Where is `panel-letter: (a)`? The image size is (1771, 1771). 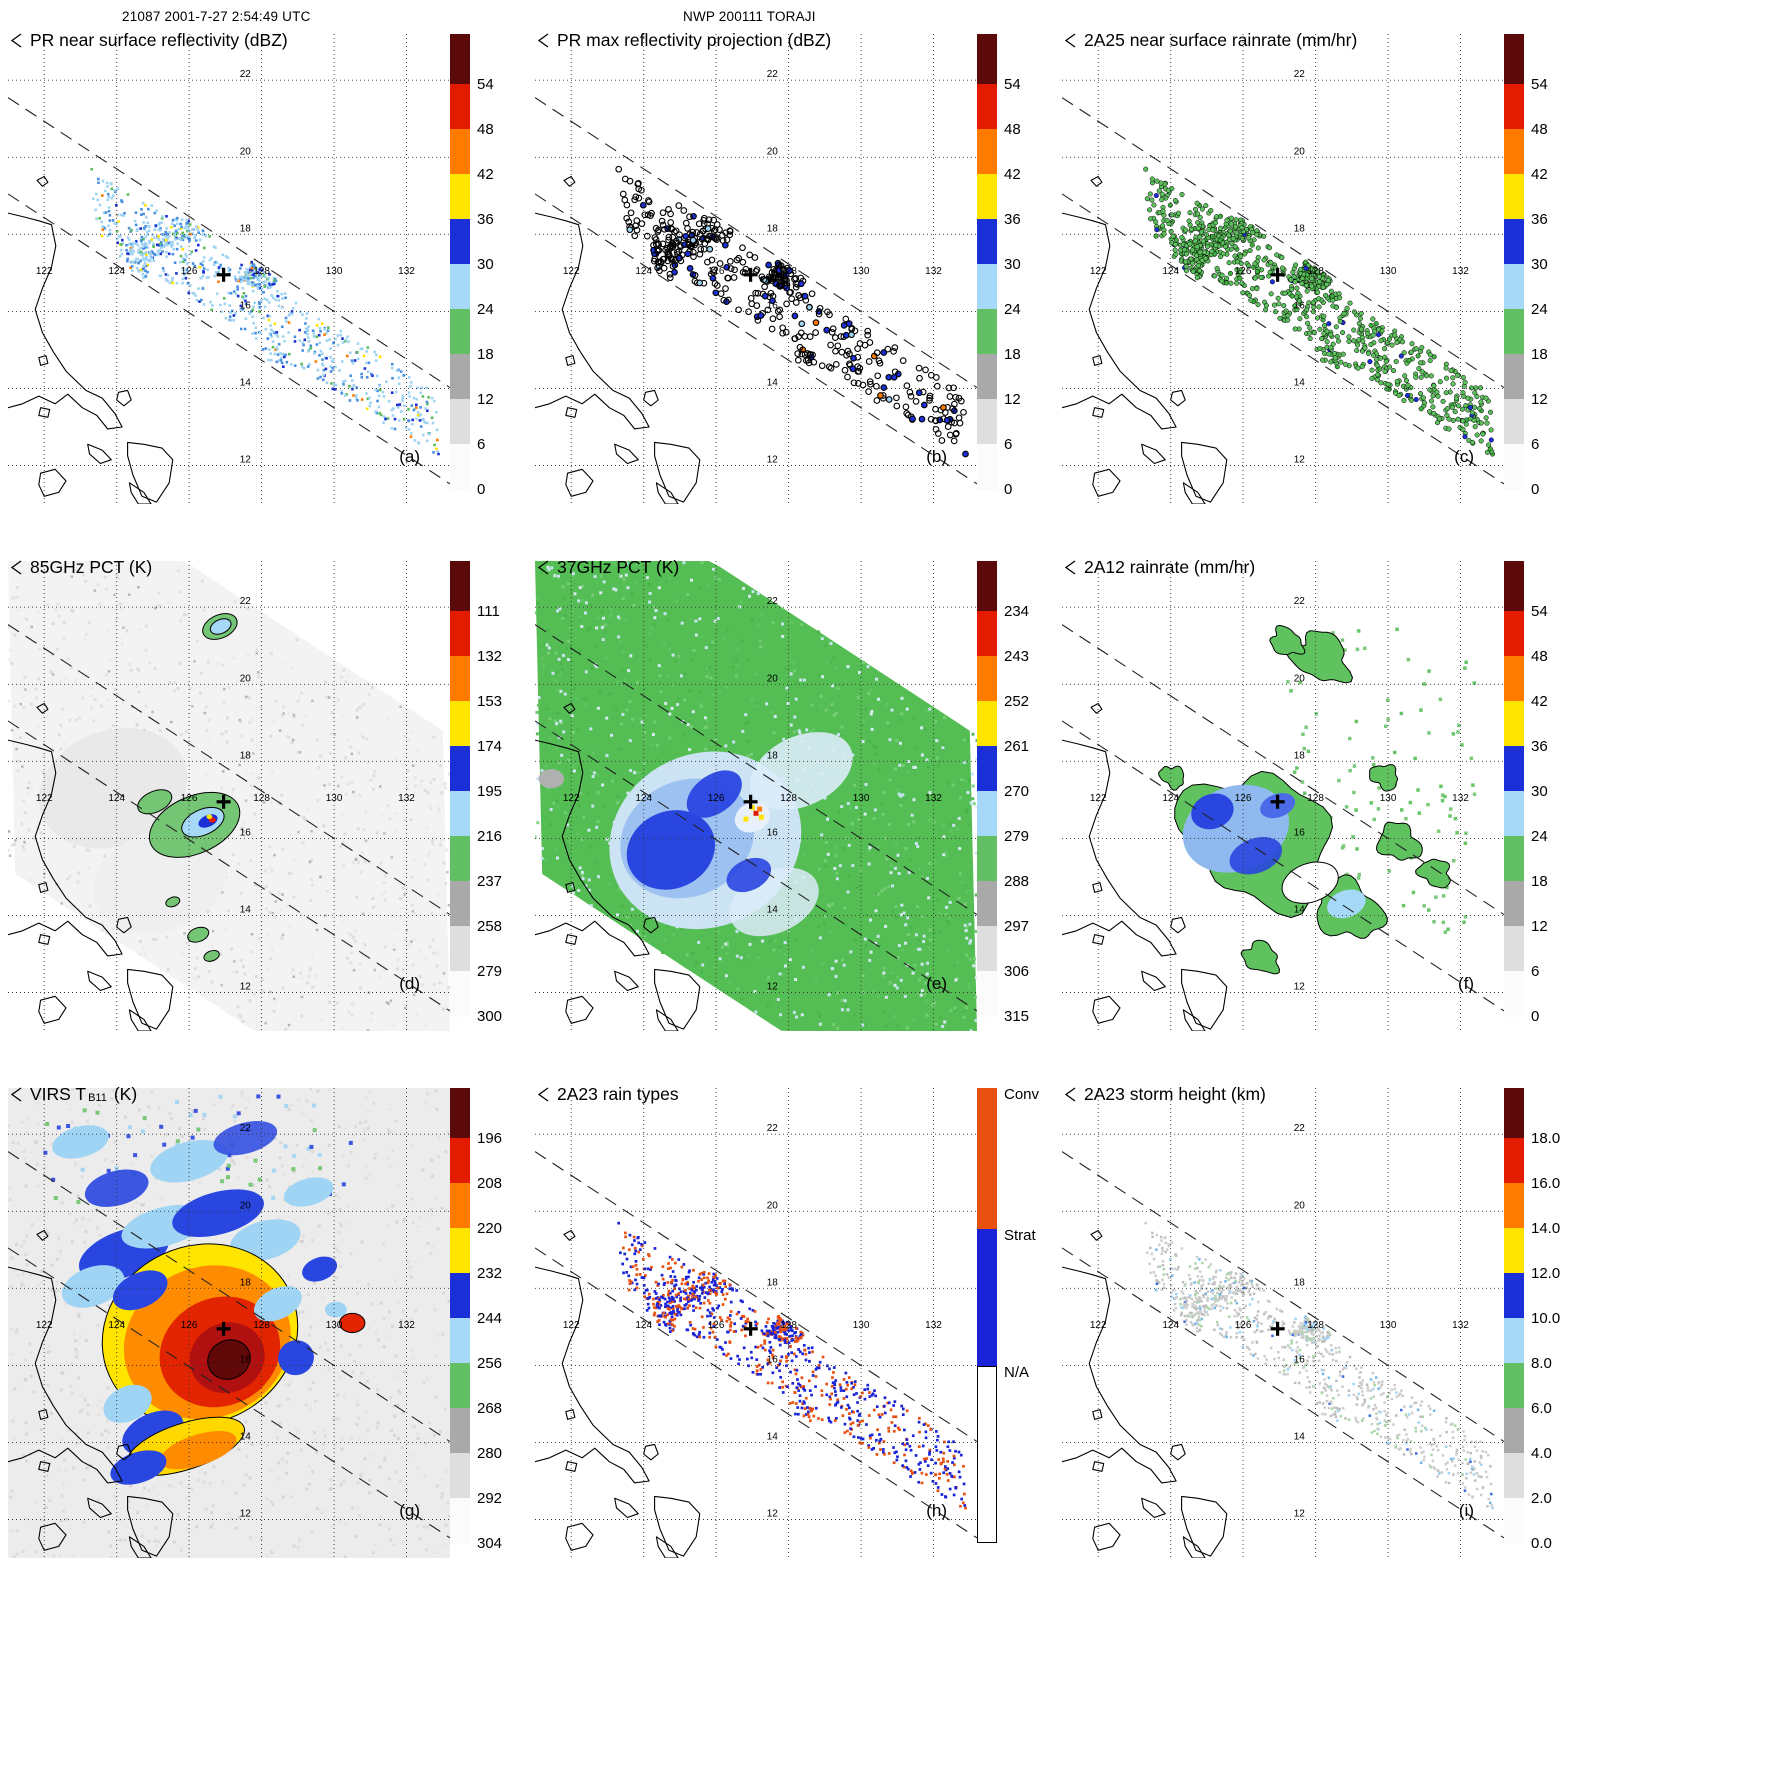 panel-letter: (a) is located at coordinates (409, 456).